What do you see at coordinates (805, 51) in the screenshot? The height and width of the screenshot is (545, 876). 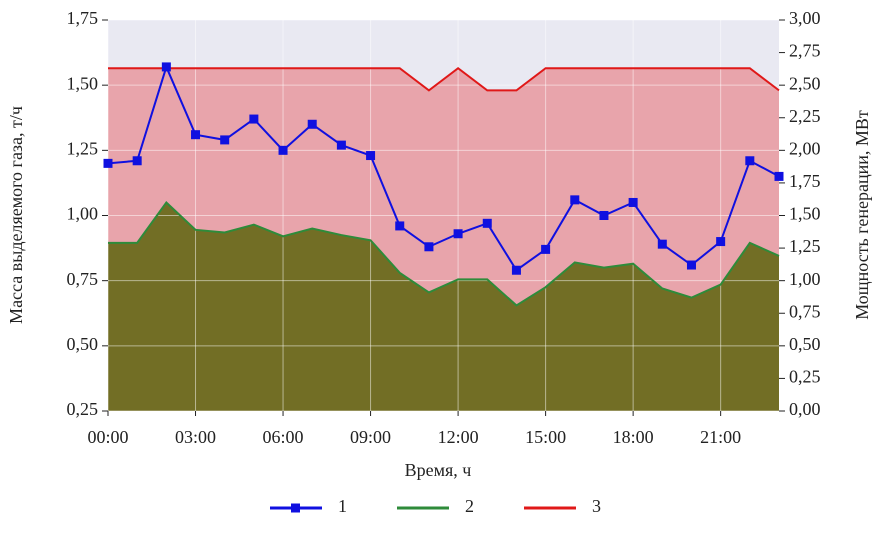 I see `y2-tick-label: 2,75` at bounding box center [805, 51].